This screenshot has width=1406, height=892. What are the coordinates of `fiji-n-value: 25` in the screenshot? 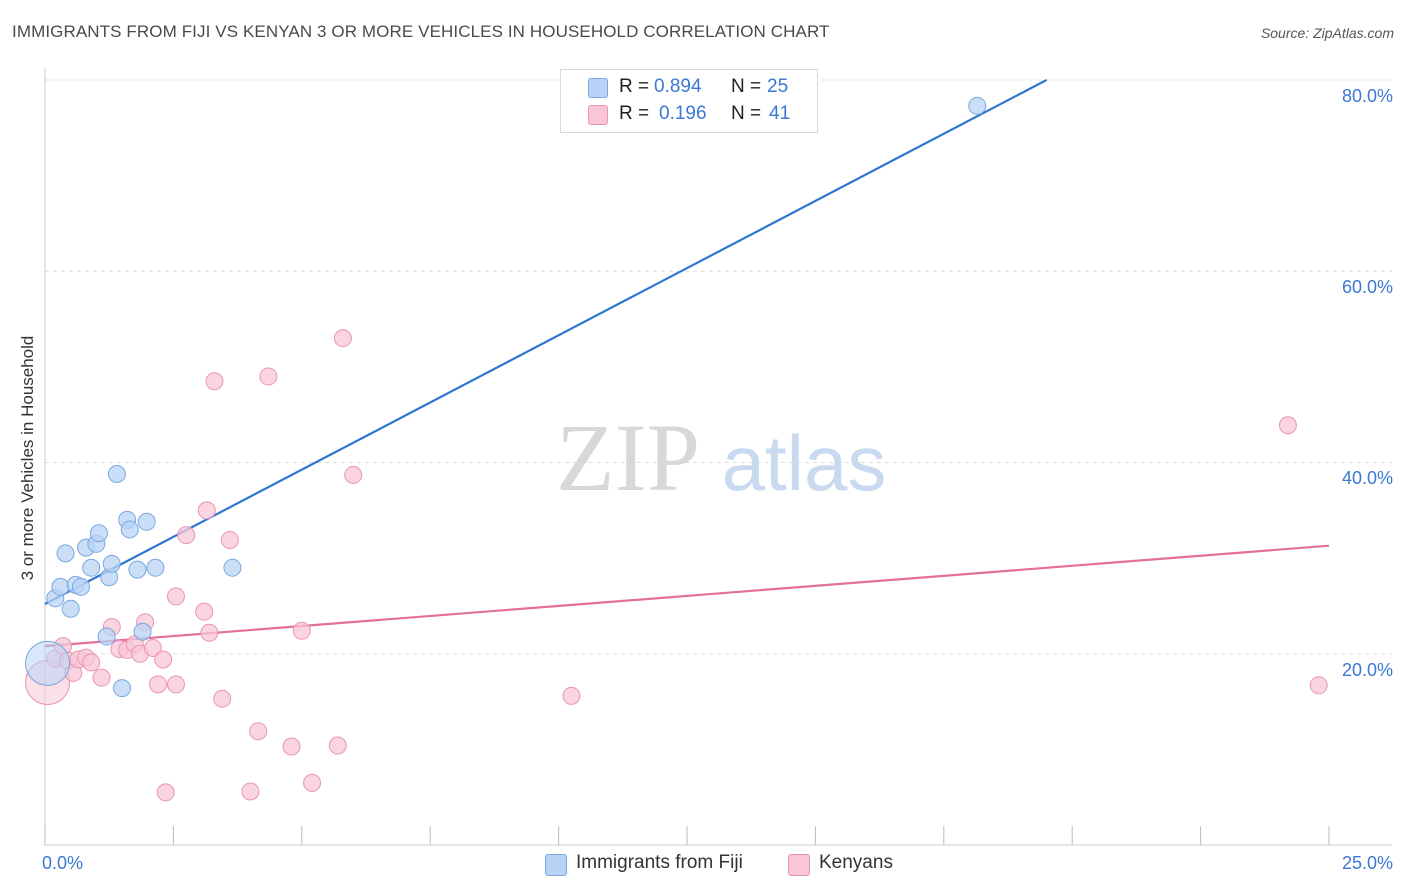 It's located at (778, 86).